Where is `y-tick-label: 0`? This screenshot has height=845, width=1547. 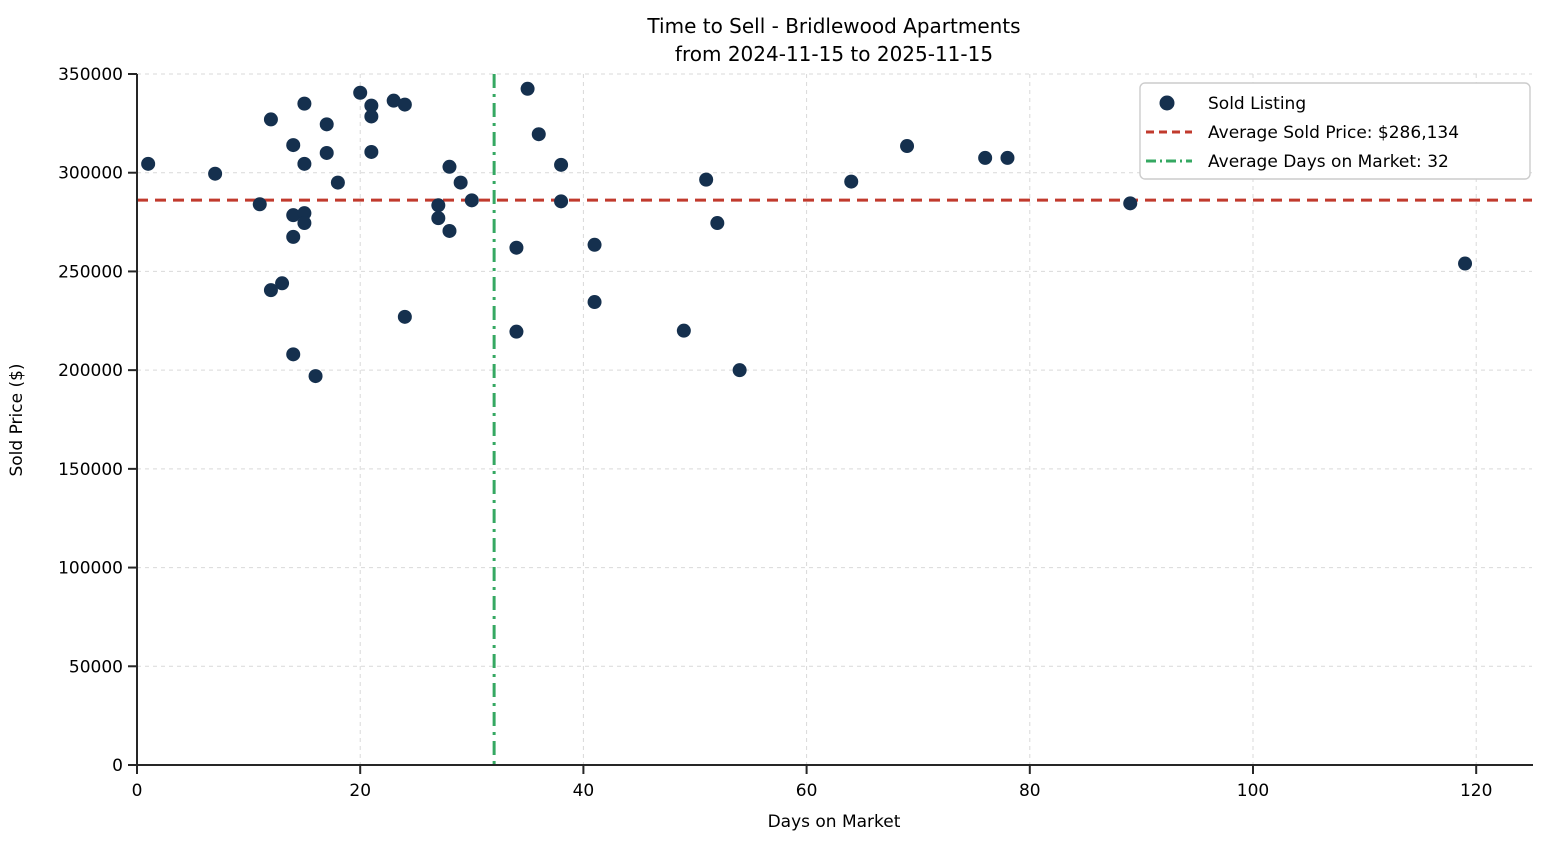 y-tick-label: 0 is located at coordinates (117, 766).